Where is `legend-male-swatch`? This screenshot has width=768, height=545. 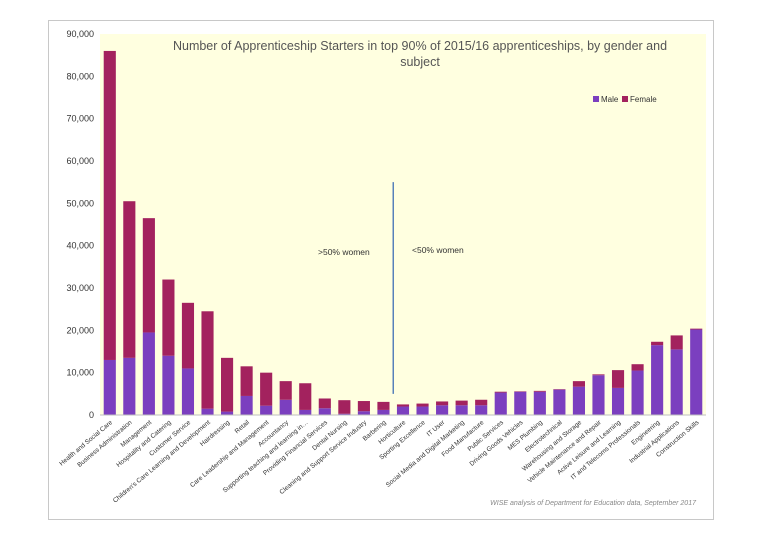 legend-male-swatch is located at coordinates (596, 99).